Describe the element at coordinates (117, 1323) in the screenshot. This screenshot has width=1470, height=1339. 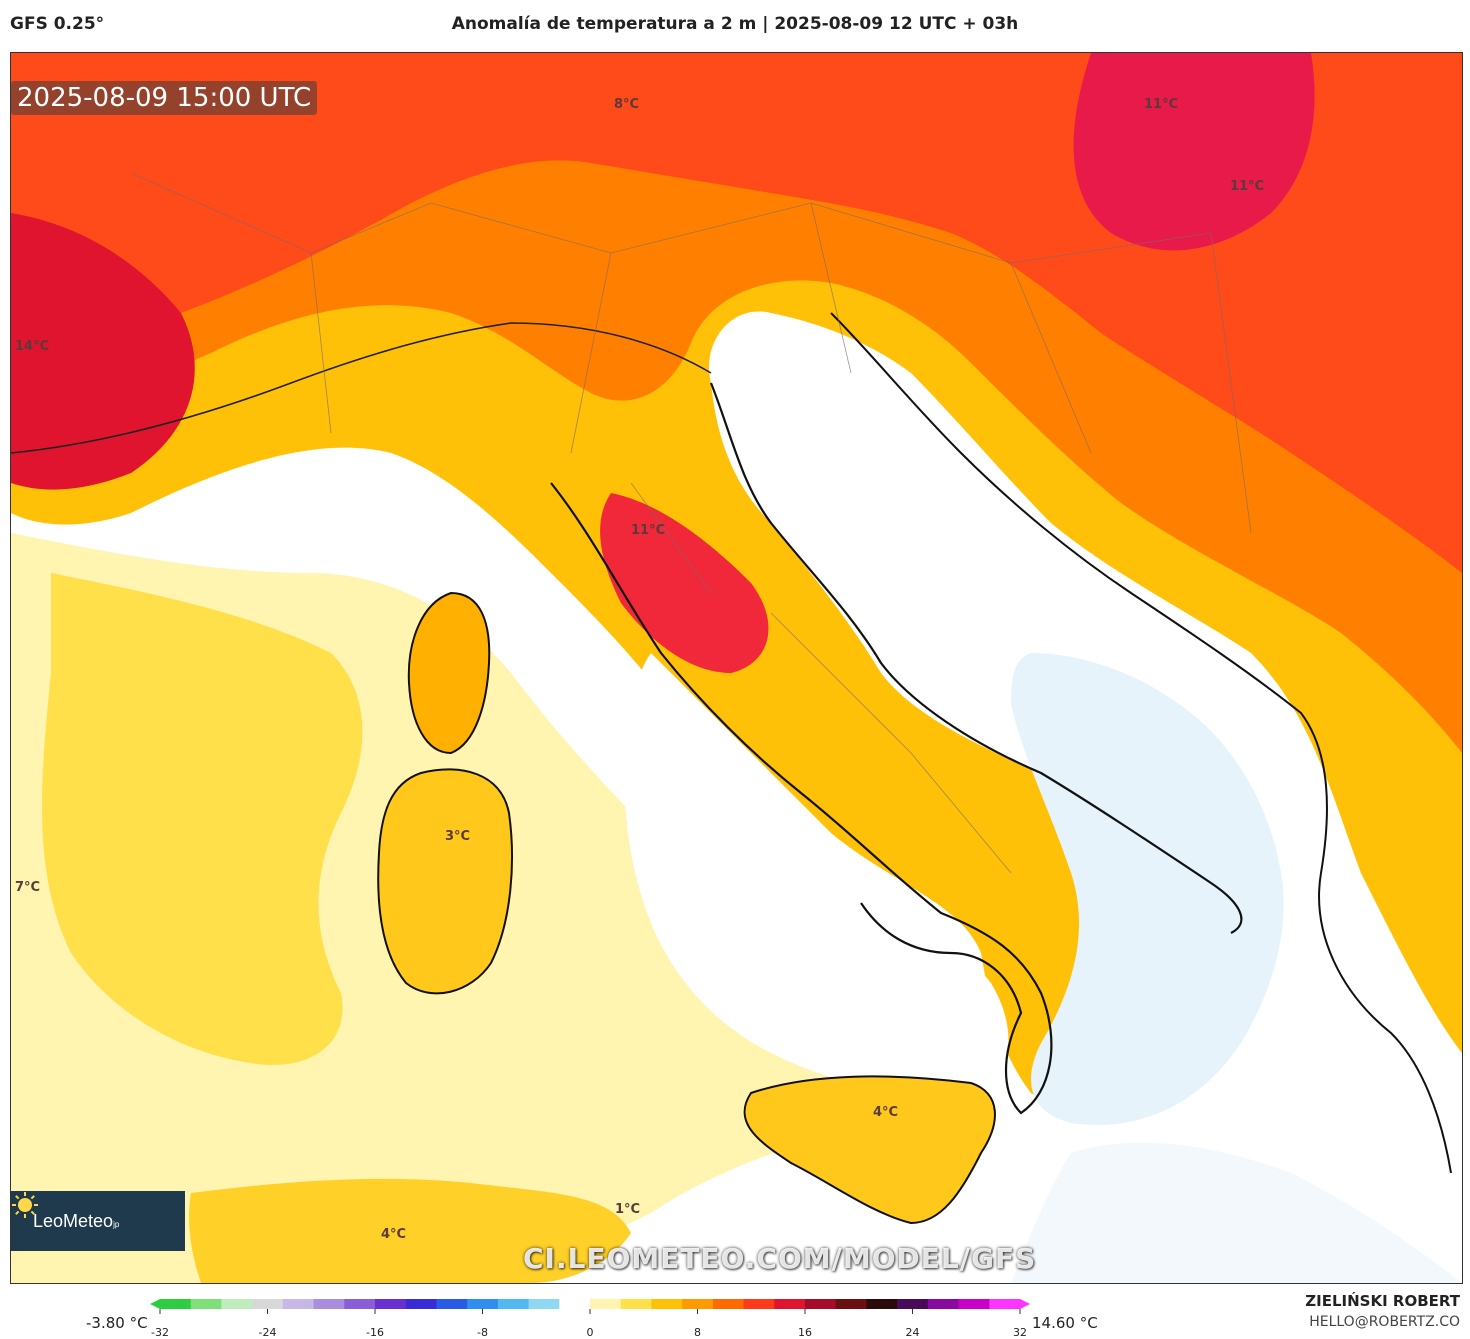
I see `colorbar-min-label: -3.80 °C` at that location.